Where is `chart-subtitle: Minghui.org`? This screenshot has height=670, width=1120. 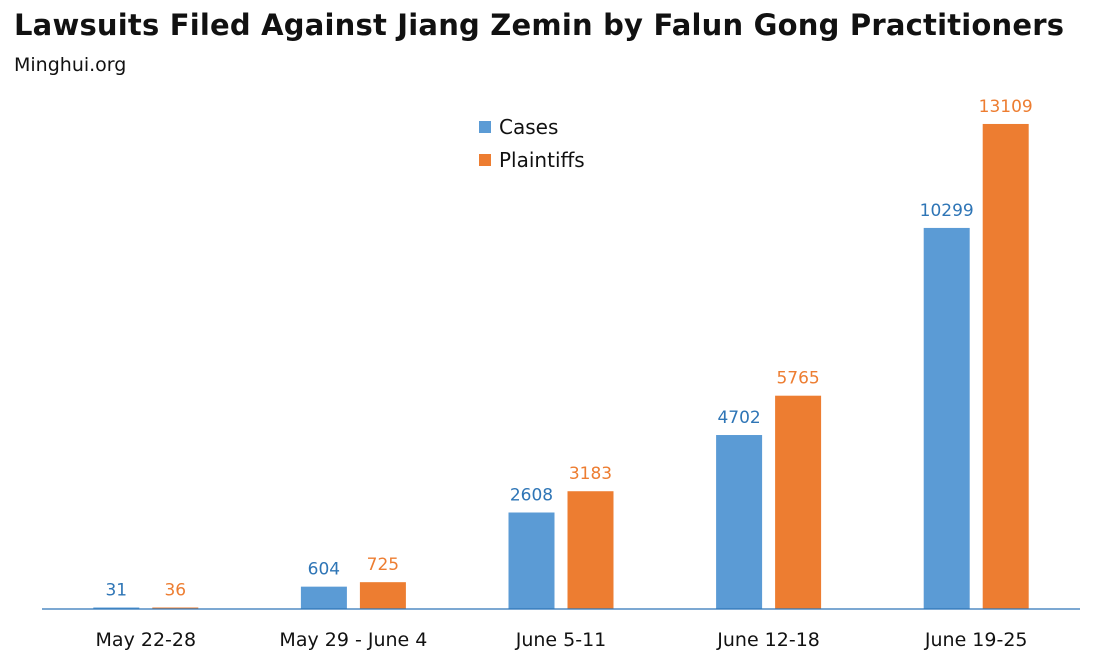
chart-subtitle: Minghui.org is located at coordinates (70, 65).